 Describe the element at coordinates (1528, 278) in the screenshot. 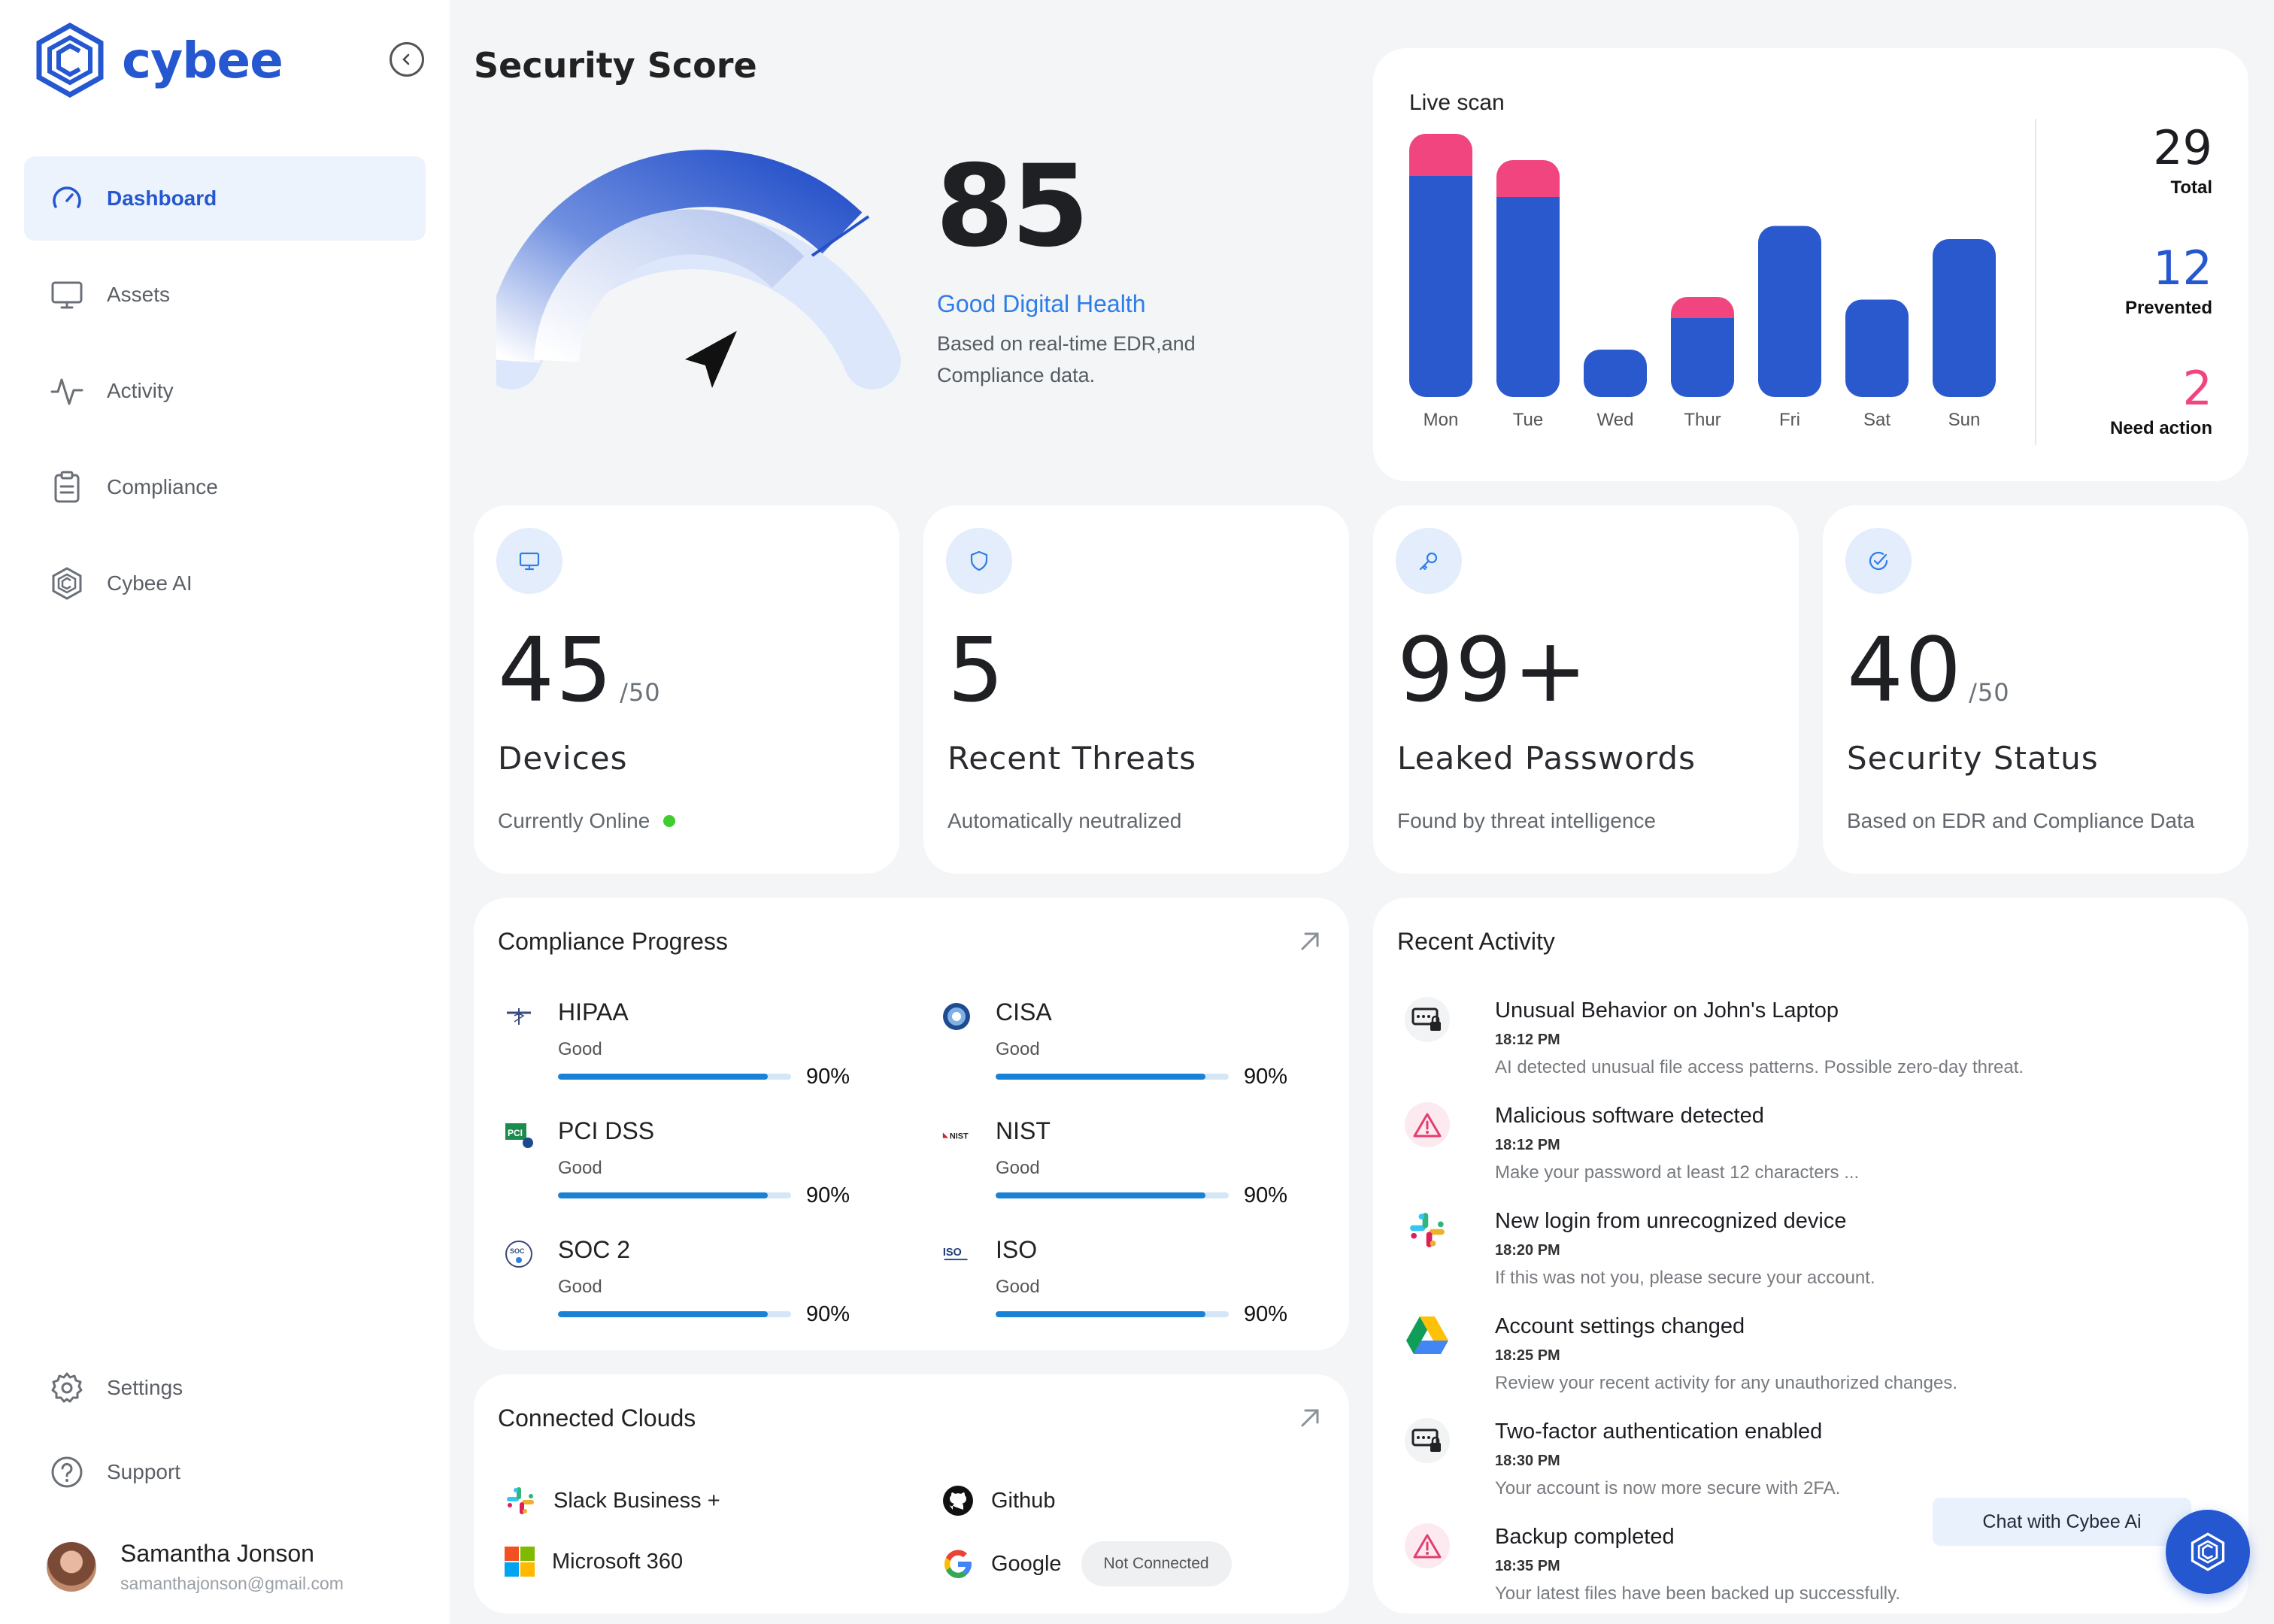

I see `bar-tue` at that location.